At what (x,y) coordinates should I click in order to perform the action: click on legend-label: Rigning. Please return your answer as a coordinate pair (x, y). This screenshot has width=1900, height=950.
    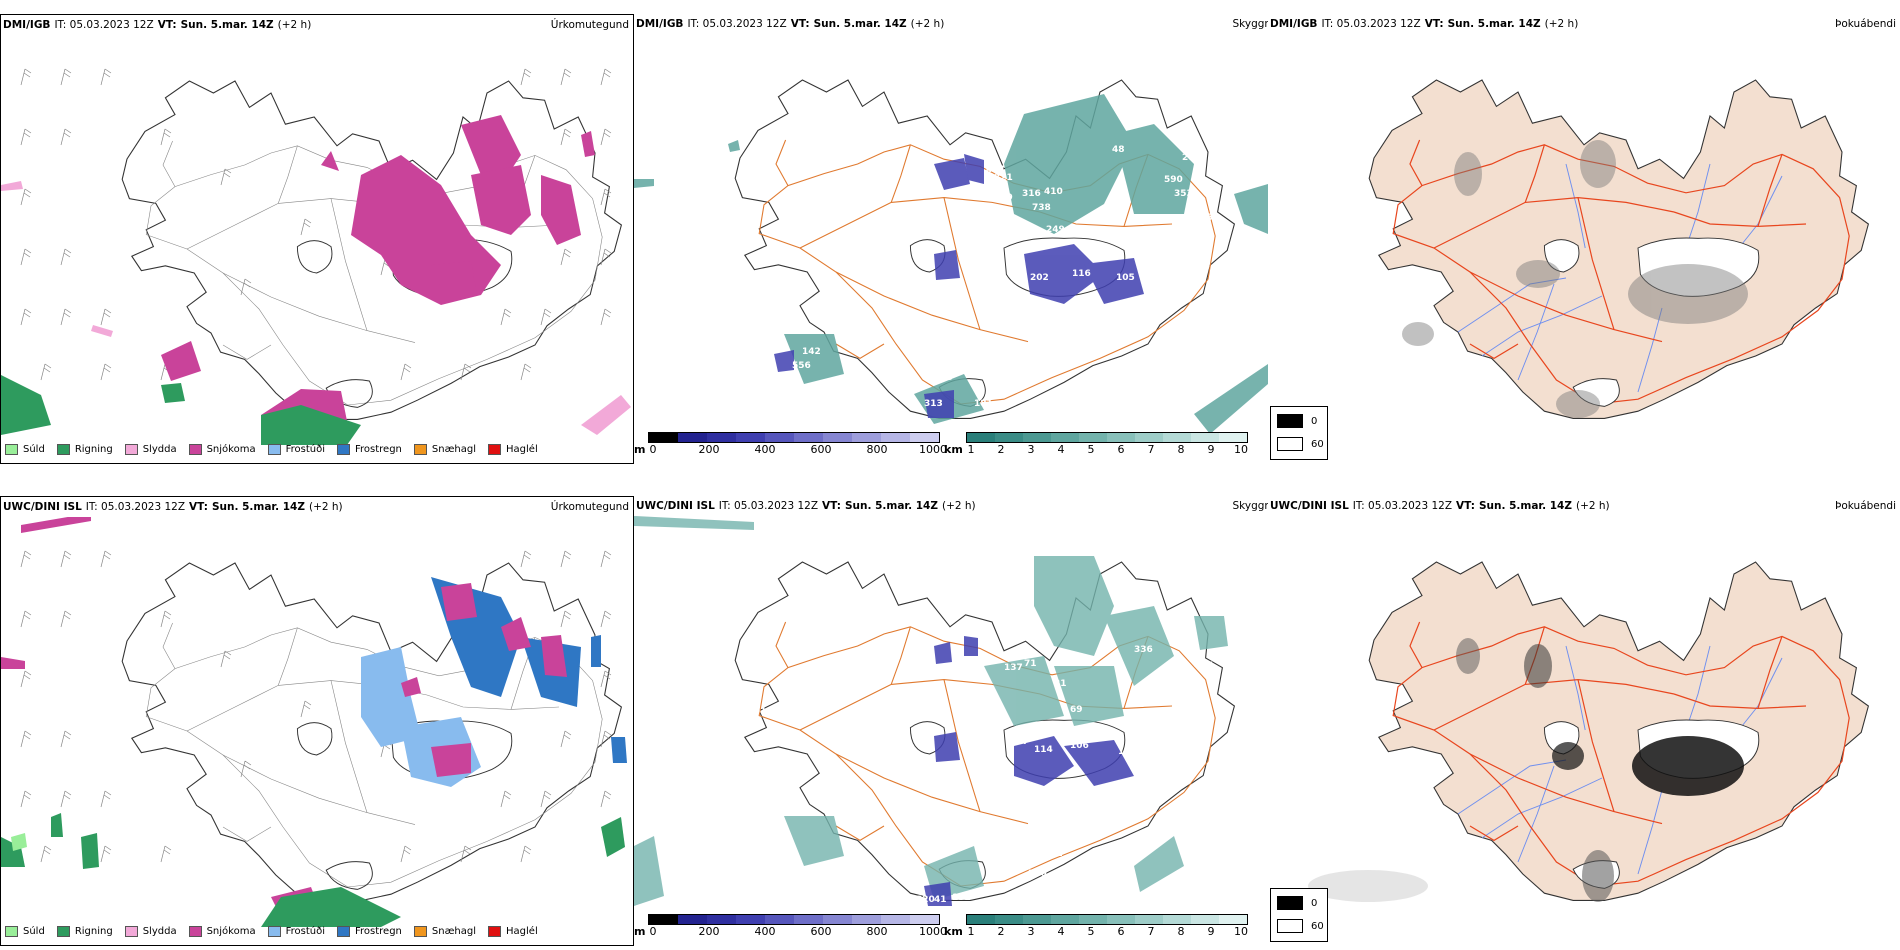
    Looking at the image, I should click on (93, 449).